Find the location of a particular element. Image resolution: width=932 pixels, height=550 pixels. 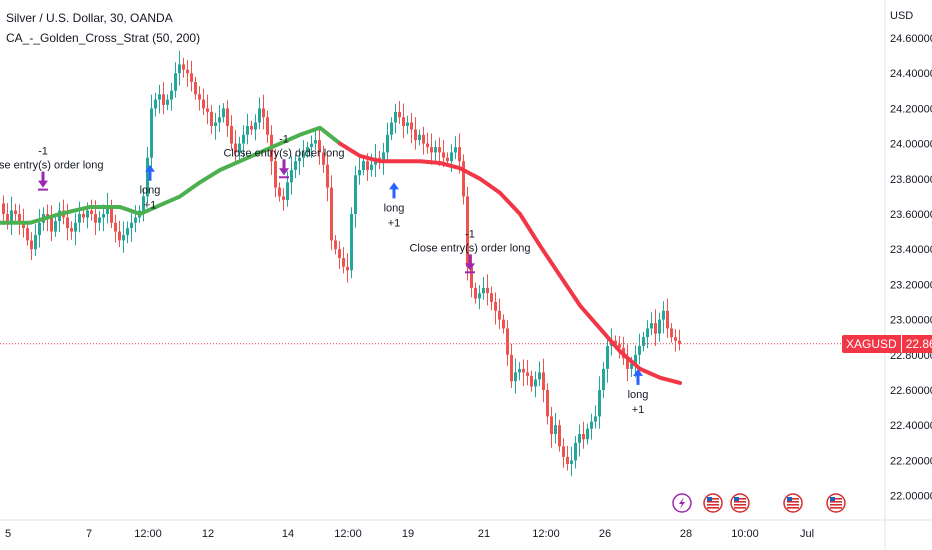

ma-line-bull is located at coordinates (171, 175).